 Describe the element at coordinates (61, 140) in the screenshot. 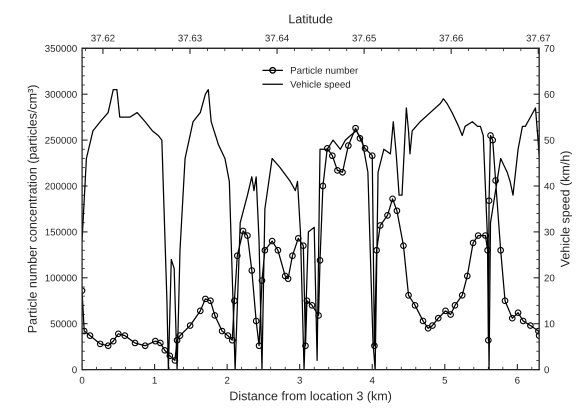

I see `y-tick-label: 250000` at that location.